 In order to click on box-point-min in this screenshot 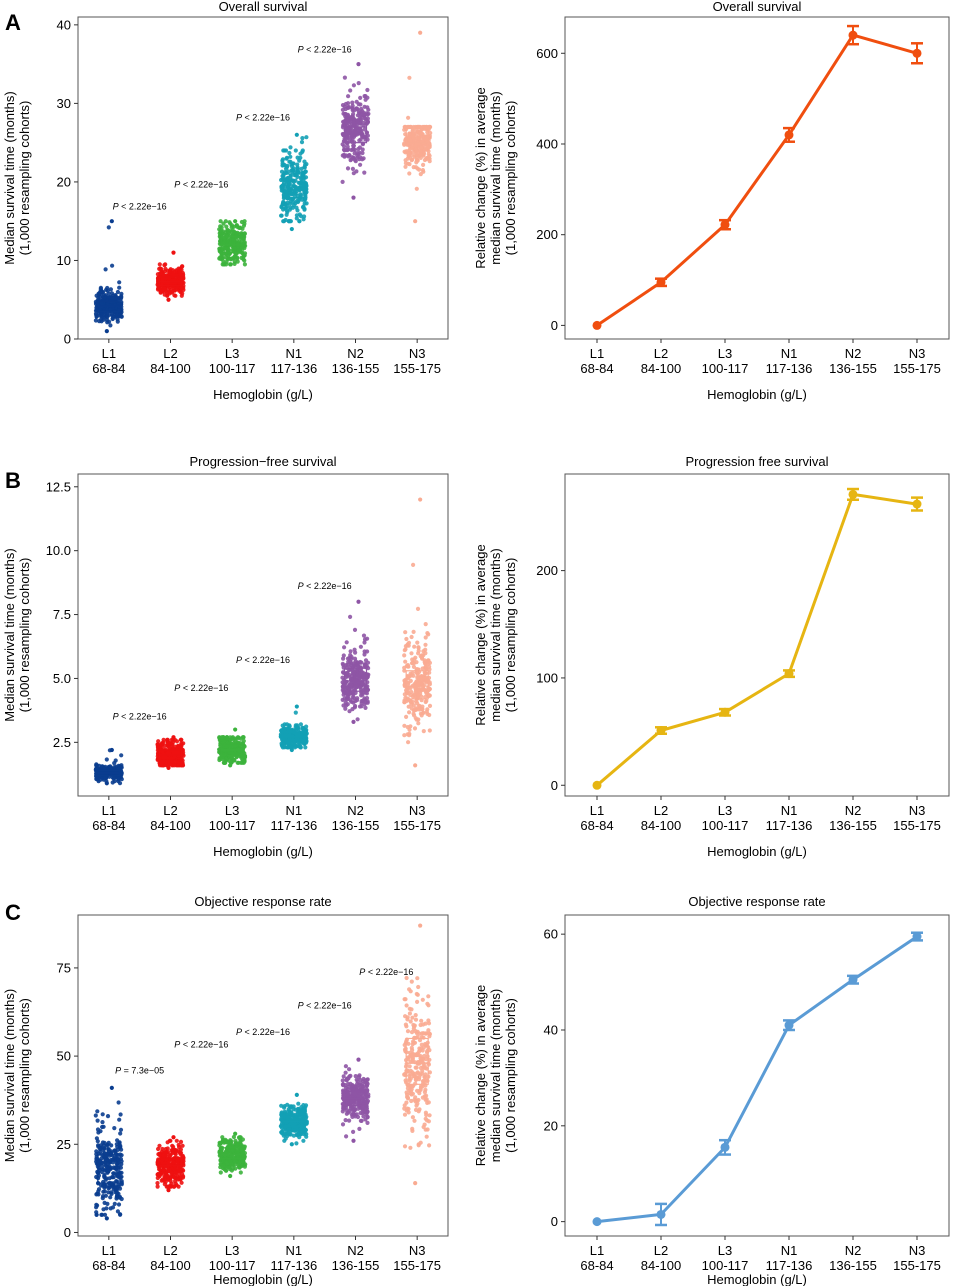, I will do `click(168, 1190)`.